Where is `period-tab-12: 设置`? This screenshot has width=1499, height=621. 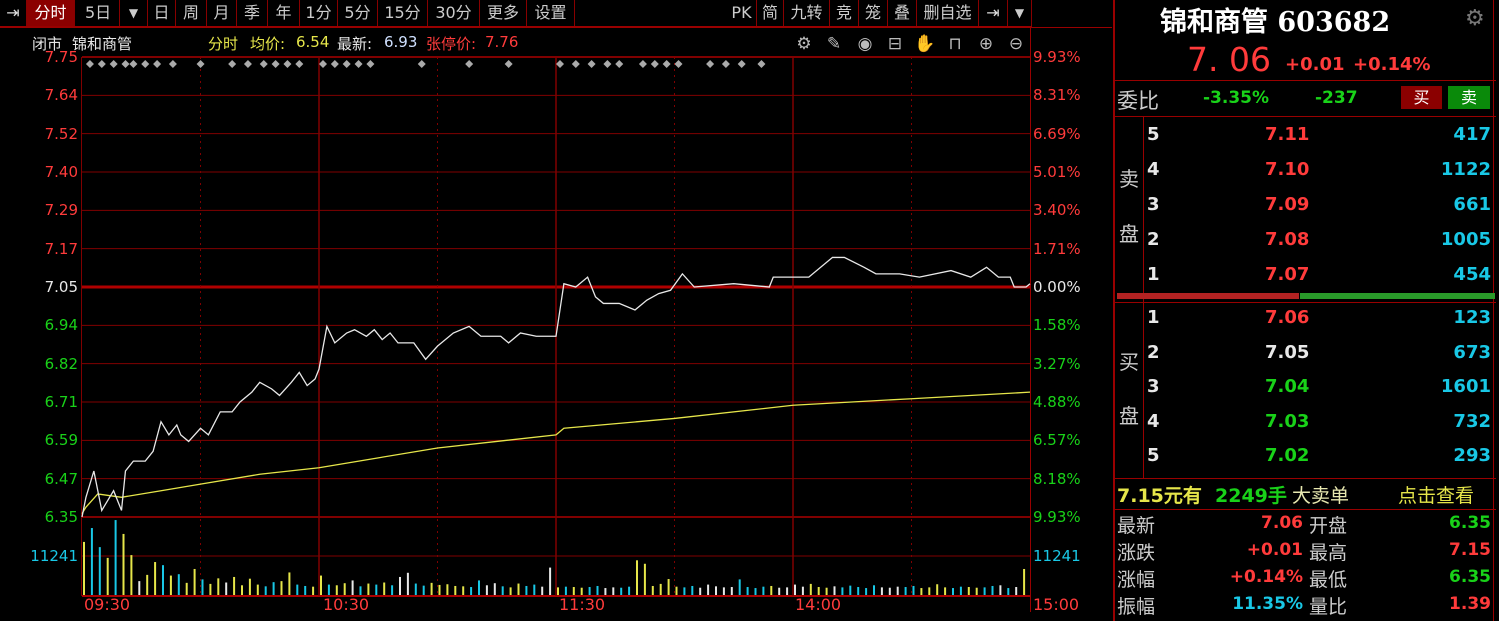 period-tab-12: 设置 is located at coordinates (551, 13).